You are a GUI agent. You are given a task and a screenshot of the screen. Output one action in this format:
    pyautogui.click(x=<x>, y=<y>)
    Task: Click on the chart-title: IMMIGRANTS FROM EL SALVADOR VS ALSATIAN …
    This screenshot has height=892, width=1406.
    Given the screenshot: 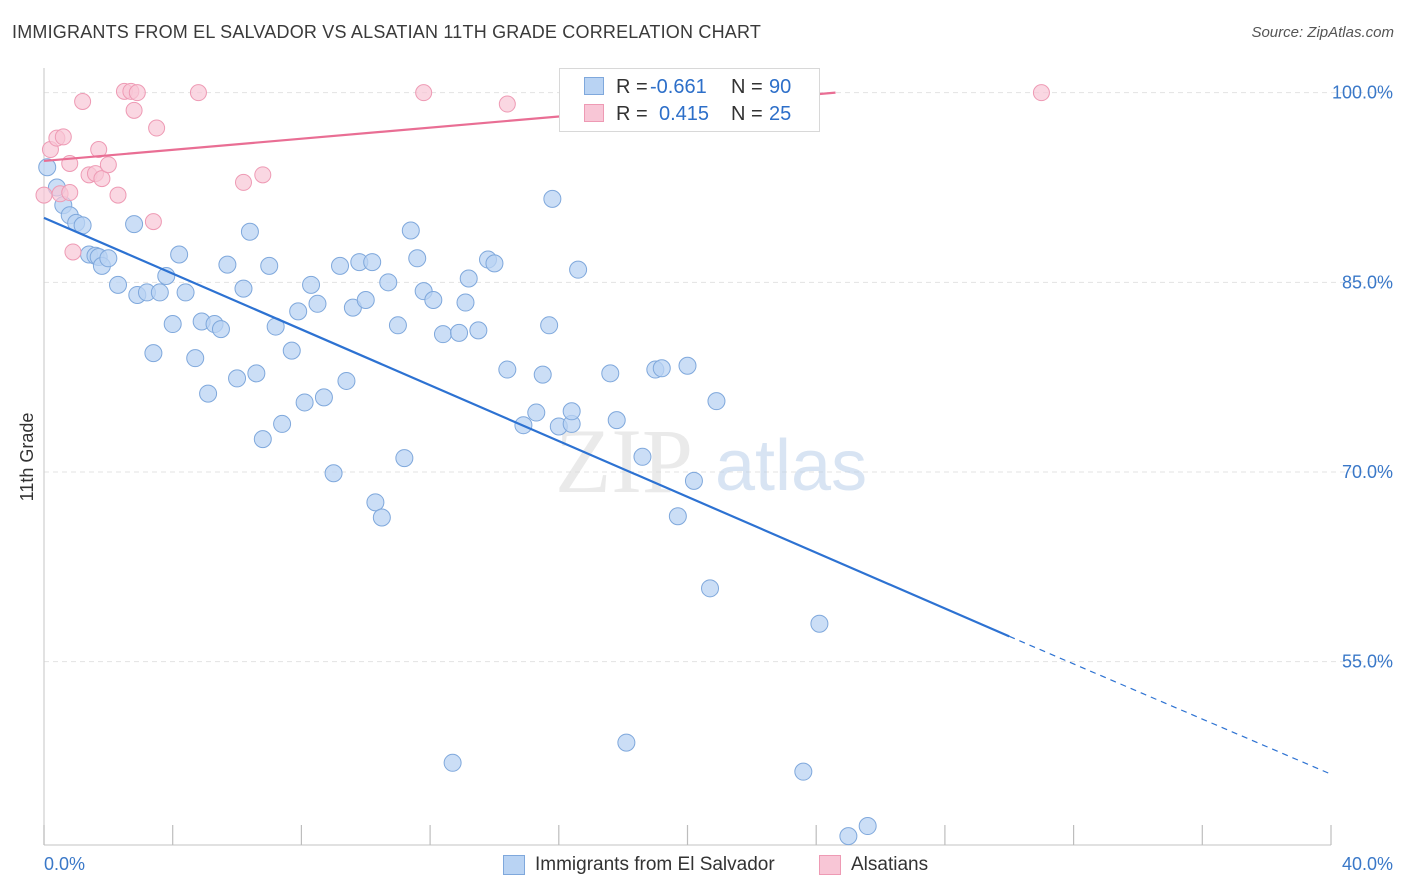 What is the action you would take?
    pyautogui.click(x=387, y=32)
    